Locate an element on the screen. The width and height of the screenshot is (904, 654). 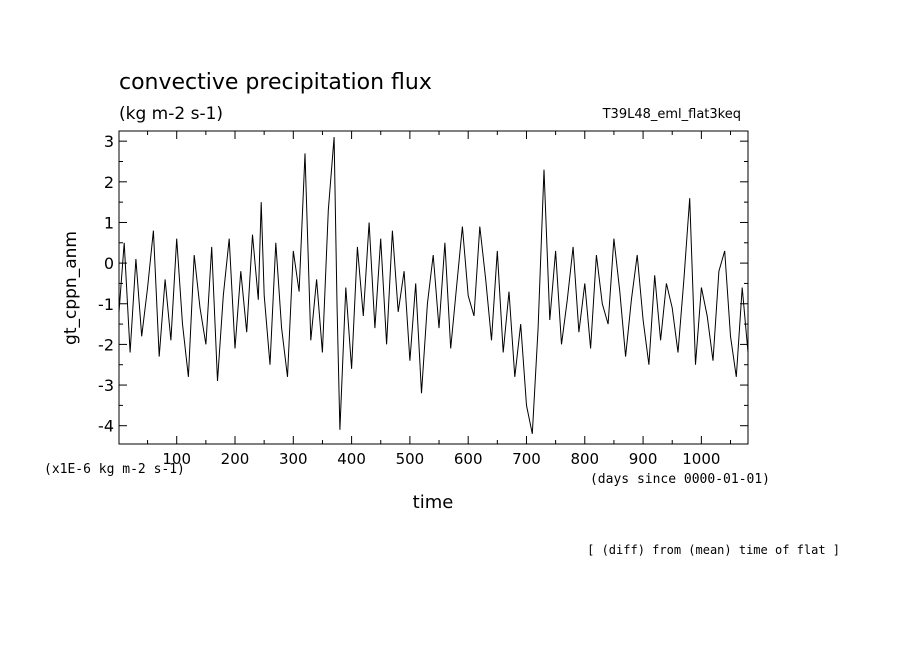
x-tick-label: 500 is located at coordinates (410, 459).